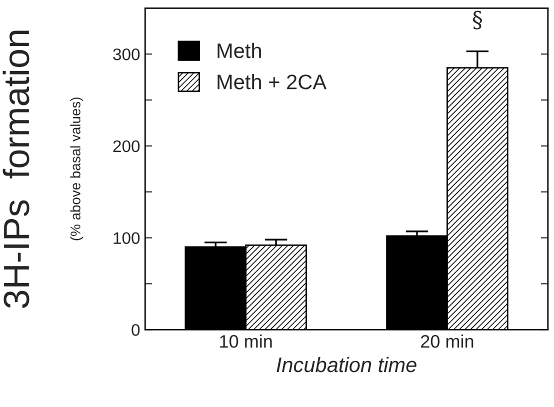 The width and height of the screenshot is (554, 407). Describe the element at coordinates (239, 50) in the screenshot. I see `legend-label: Meth` at that location.